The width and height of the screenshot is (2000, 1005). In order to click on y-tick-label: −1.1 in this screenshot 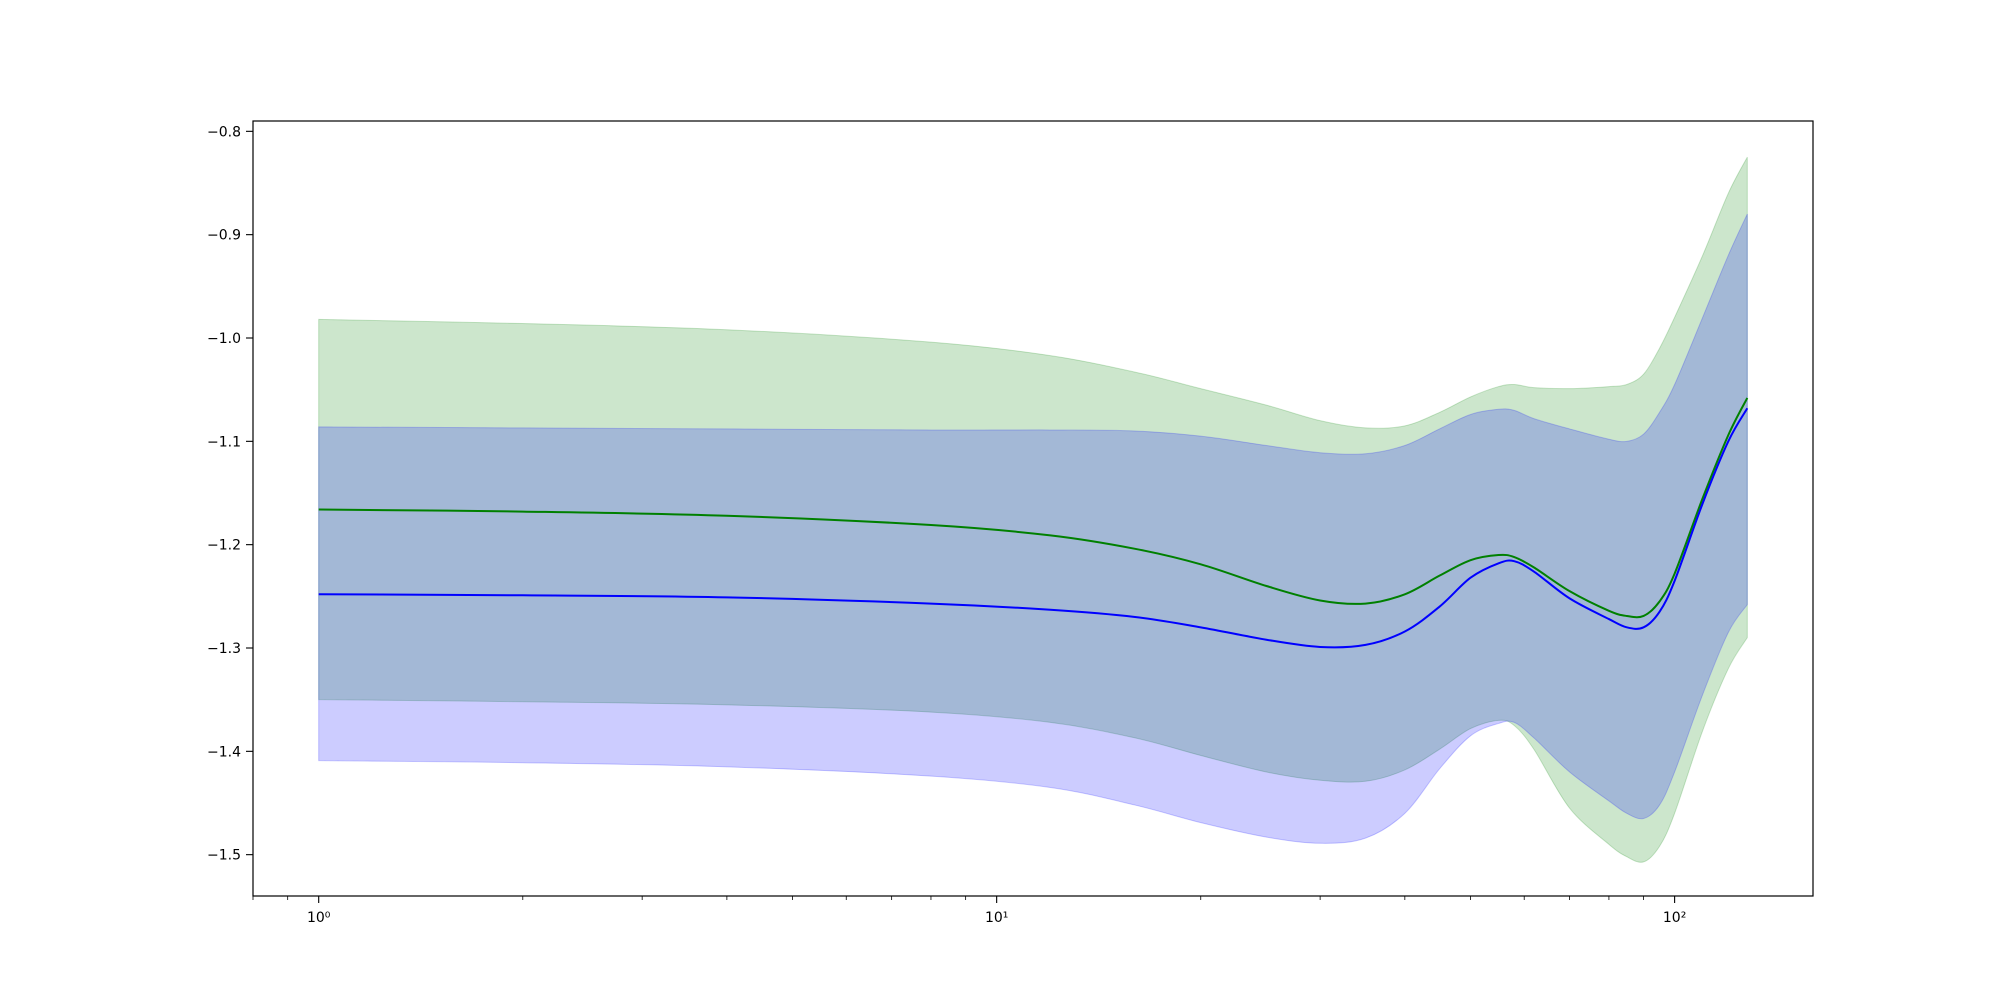, I will do `click(224, 442)`.